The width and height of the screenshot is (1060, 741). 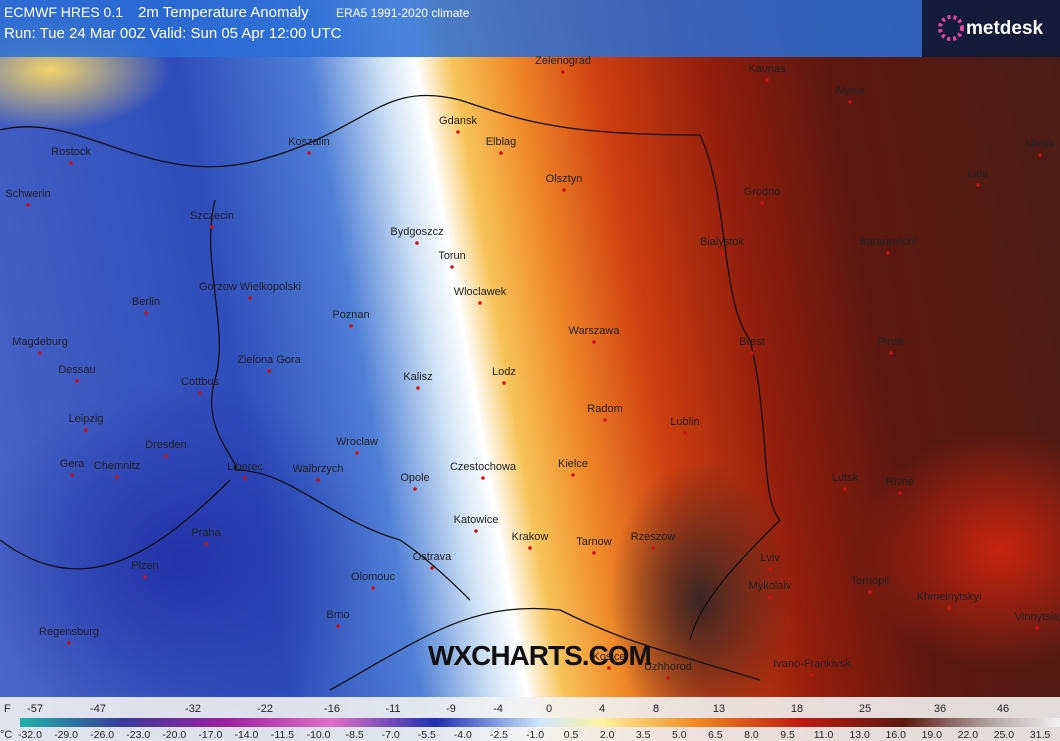 I want to click on city-label: Leipzig, so click(x=86, y=419).